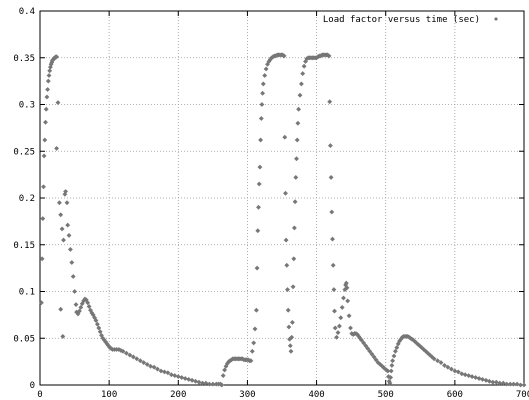 This screenshot has width=529, height=400. I want to click on y-tick-label: 0.2, so click(27, 199).